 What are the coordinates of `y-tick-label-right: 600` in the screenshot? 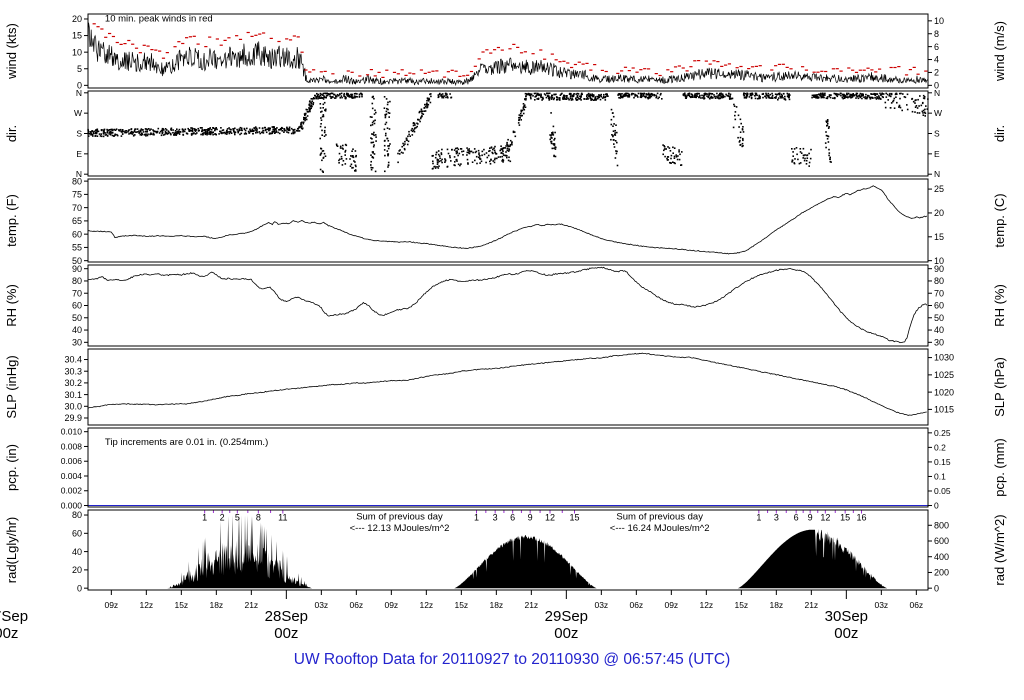 It's located at (941, 541).